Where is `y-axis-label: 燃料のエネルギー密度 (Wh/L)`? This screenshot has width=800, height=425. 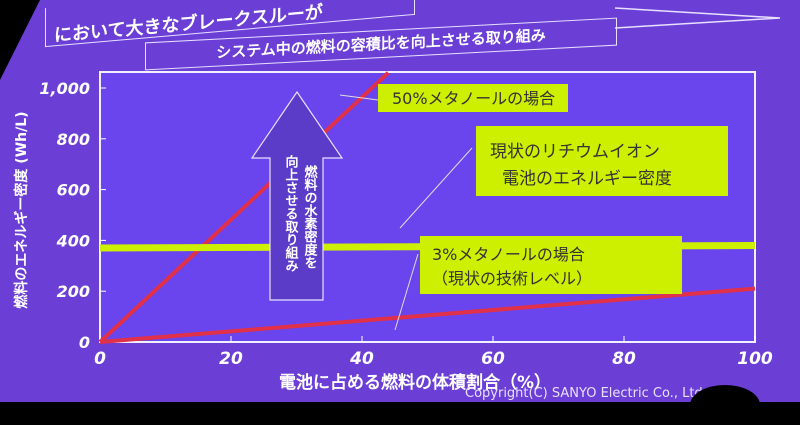
y-axis-label: 燃料のエネルギー密度 (Wh/L) is located at coordinates (21, 209).